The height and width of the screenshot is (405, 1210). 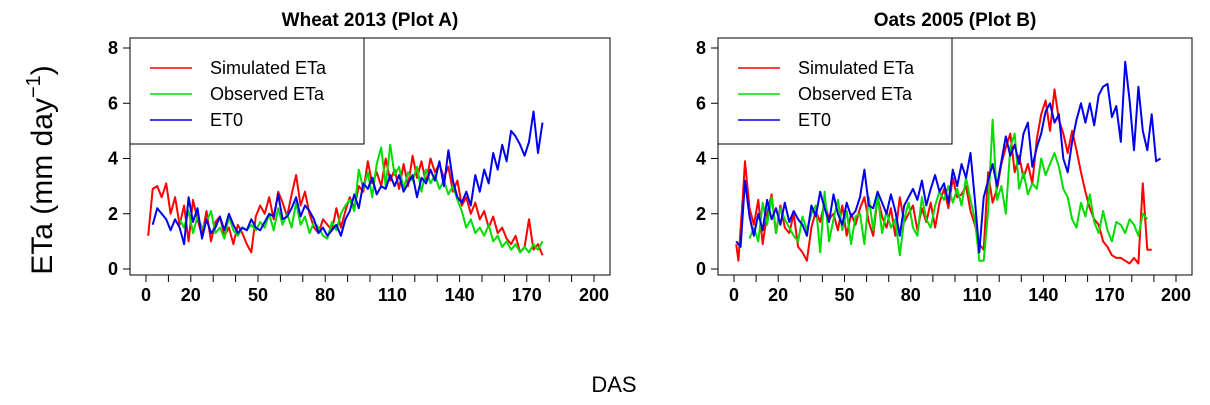 What do you see at coordinates (42, 186) in the screenshot?
I see `y-axis-label-main: ETa (mm day` at bounding box center [42, 186].